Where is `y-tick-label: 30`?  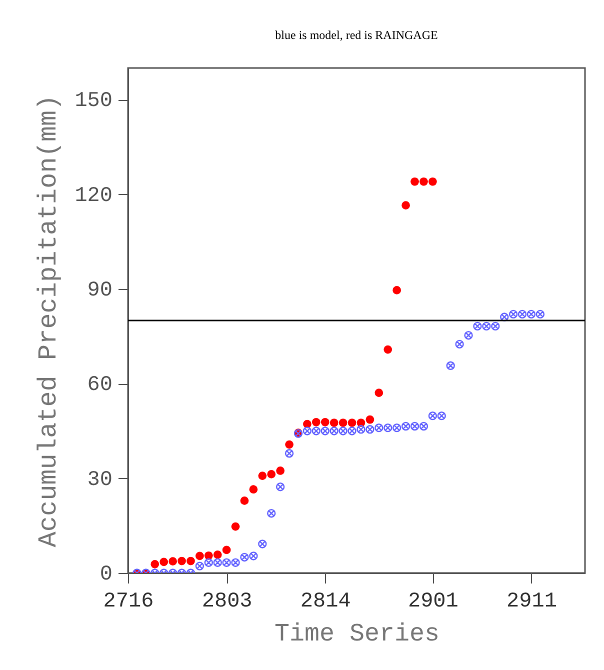 y-tick-label: 30 is located at coordinates (99, 480).